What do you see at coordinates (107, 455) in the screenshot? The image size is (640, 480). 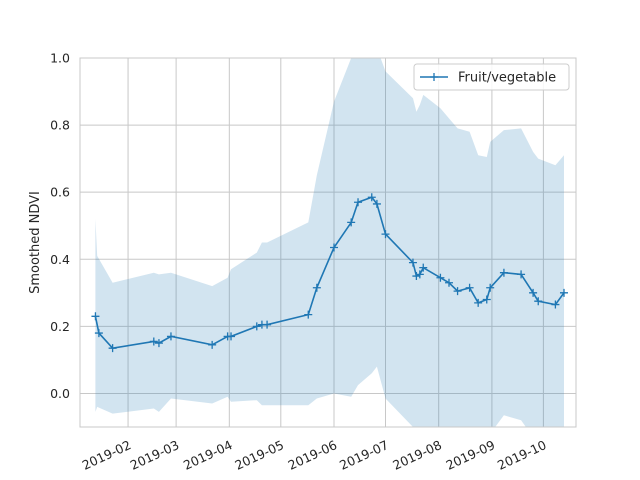 I see `x-tick-label: 2019-02` at bounding box center [107, 455].